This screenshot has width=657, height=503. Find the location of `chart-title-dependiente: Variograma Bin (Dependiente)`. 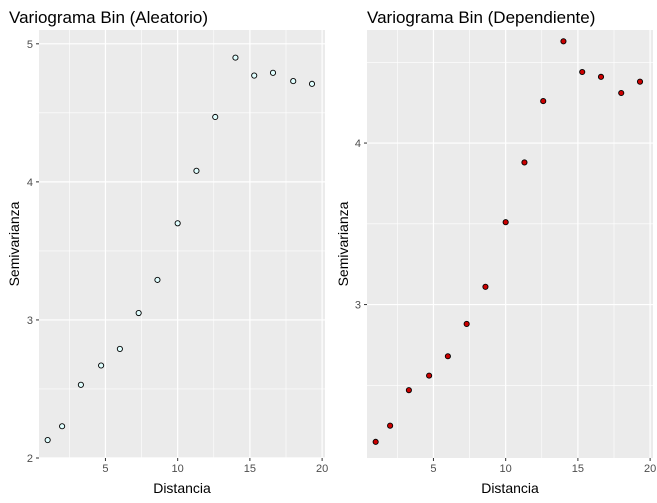

chart-title-dependiente: Variograma Bin (Dependiente) is located at coordinates (481, 17).